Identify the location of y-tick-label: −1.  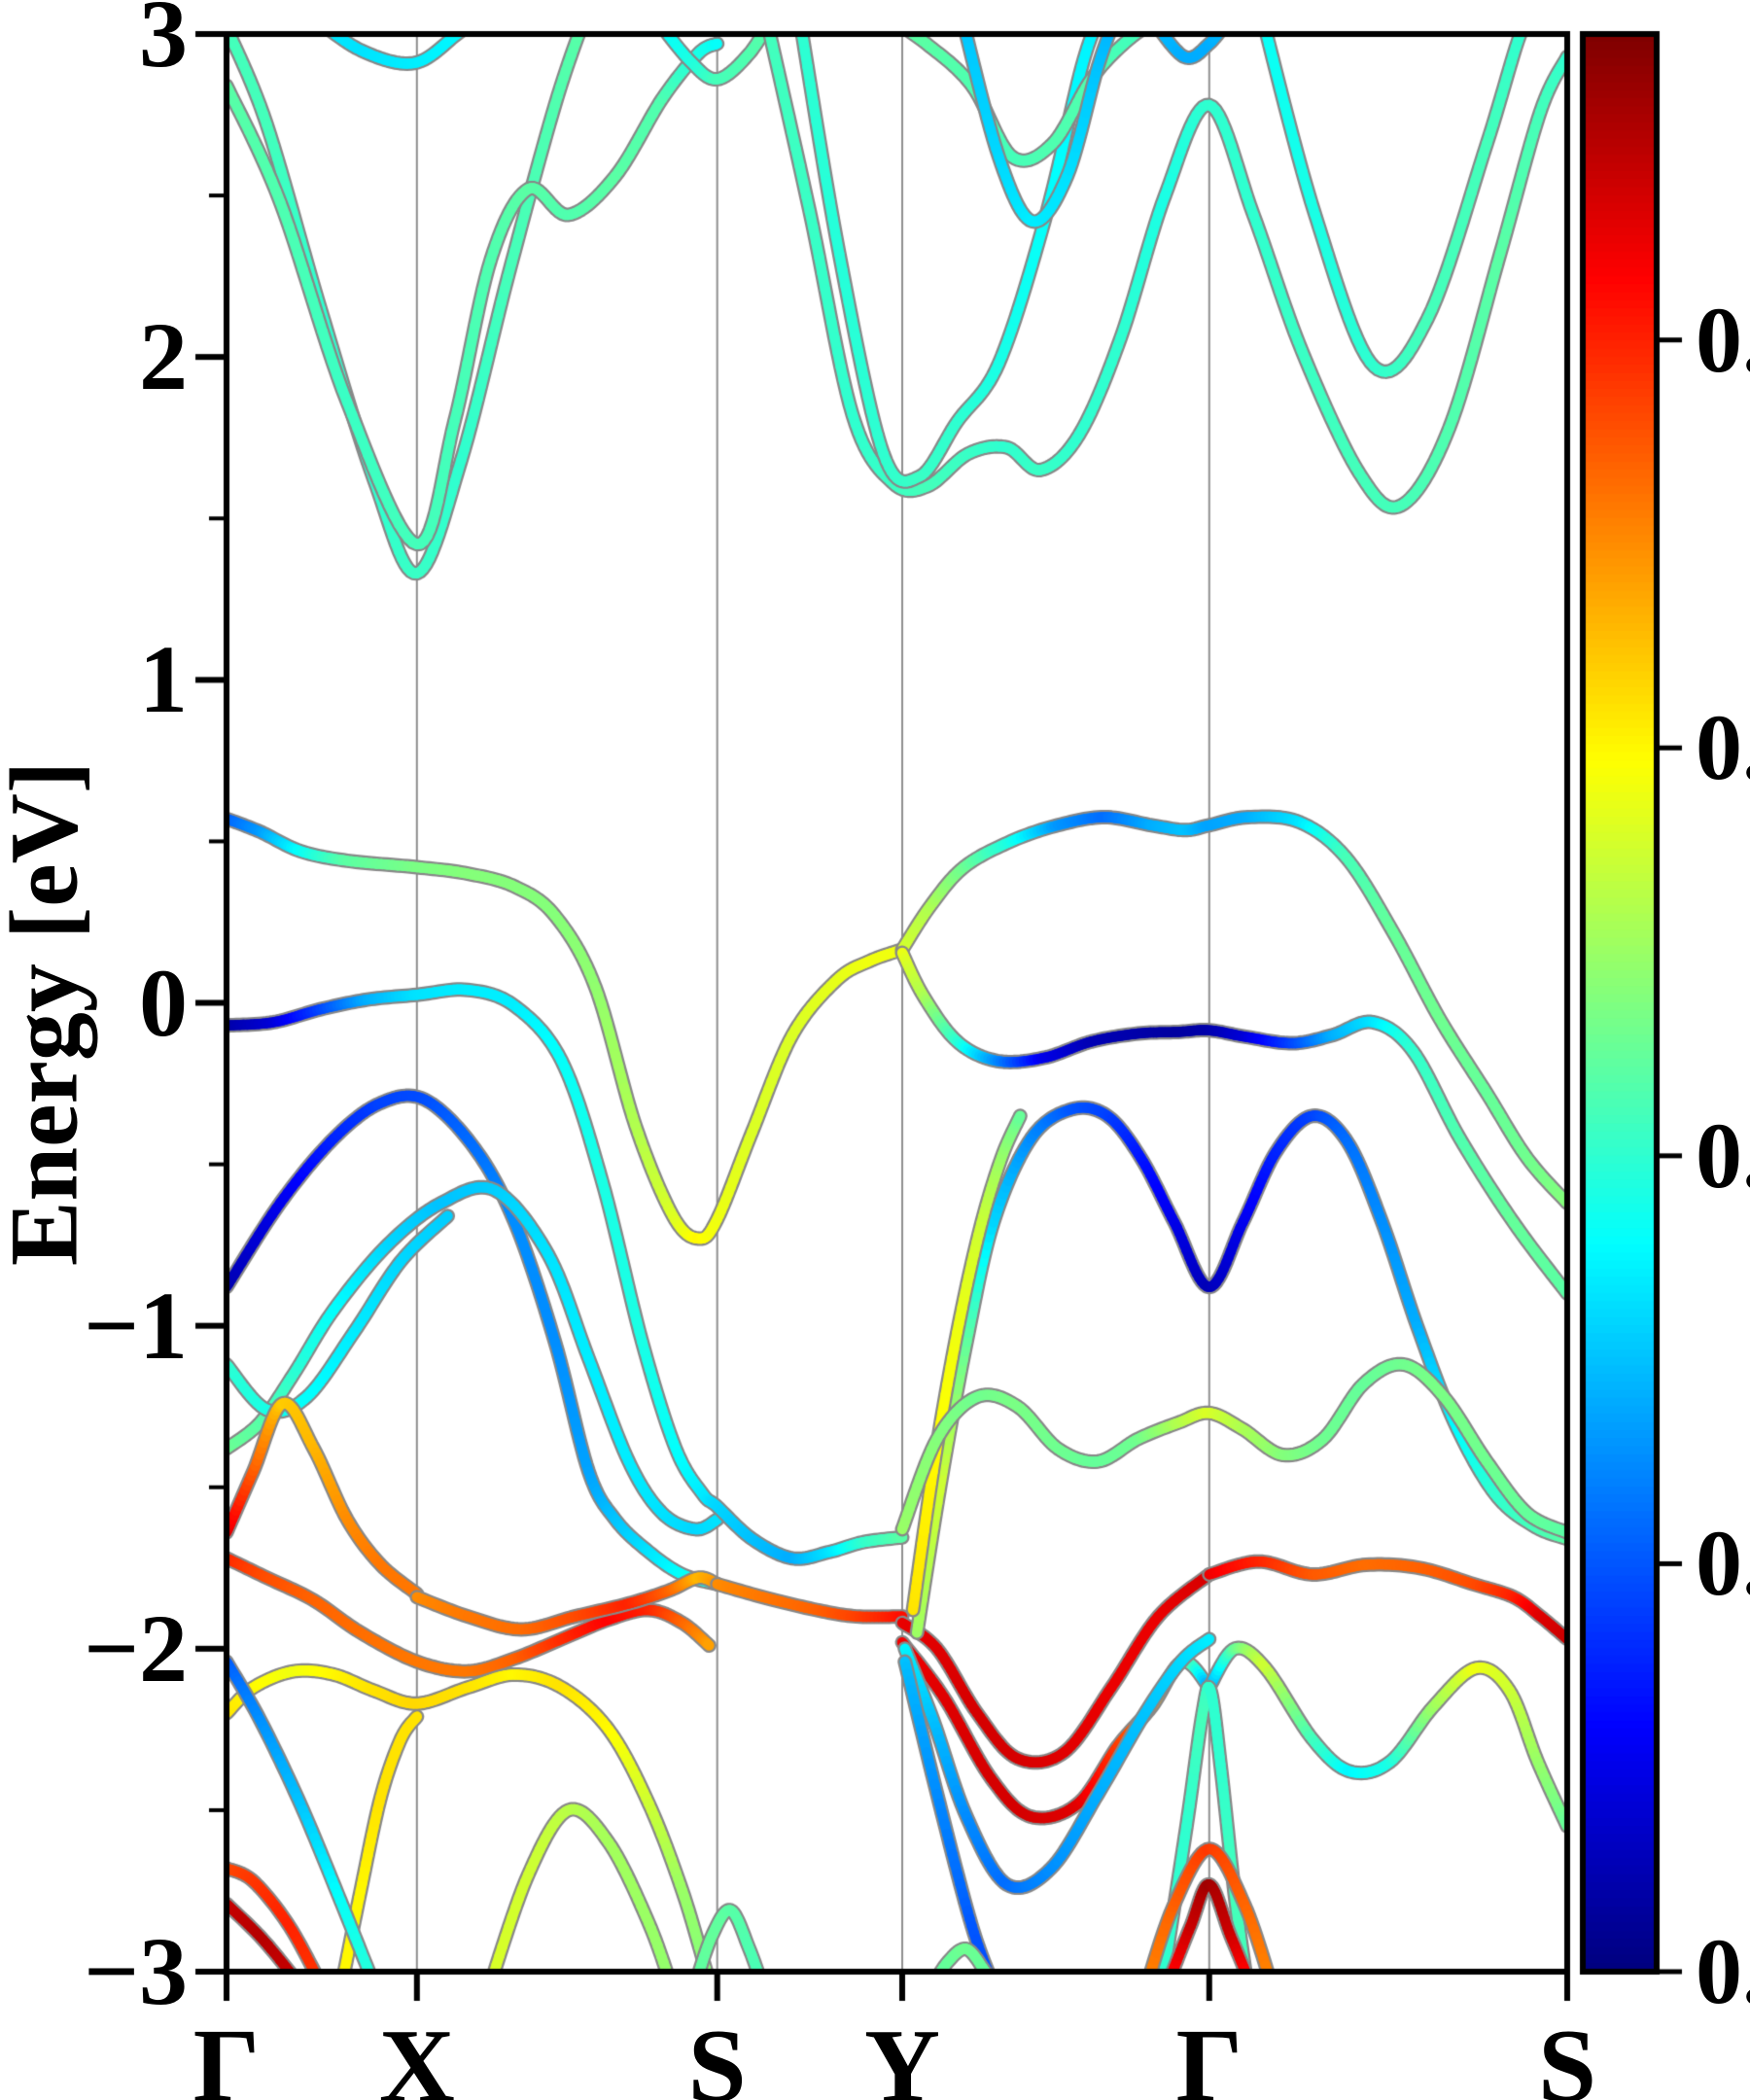
(136, 1325).